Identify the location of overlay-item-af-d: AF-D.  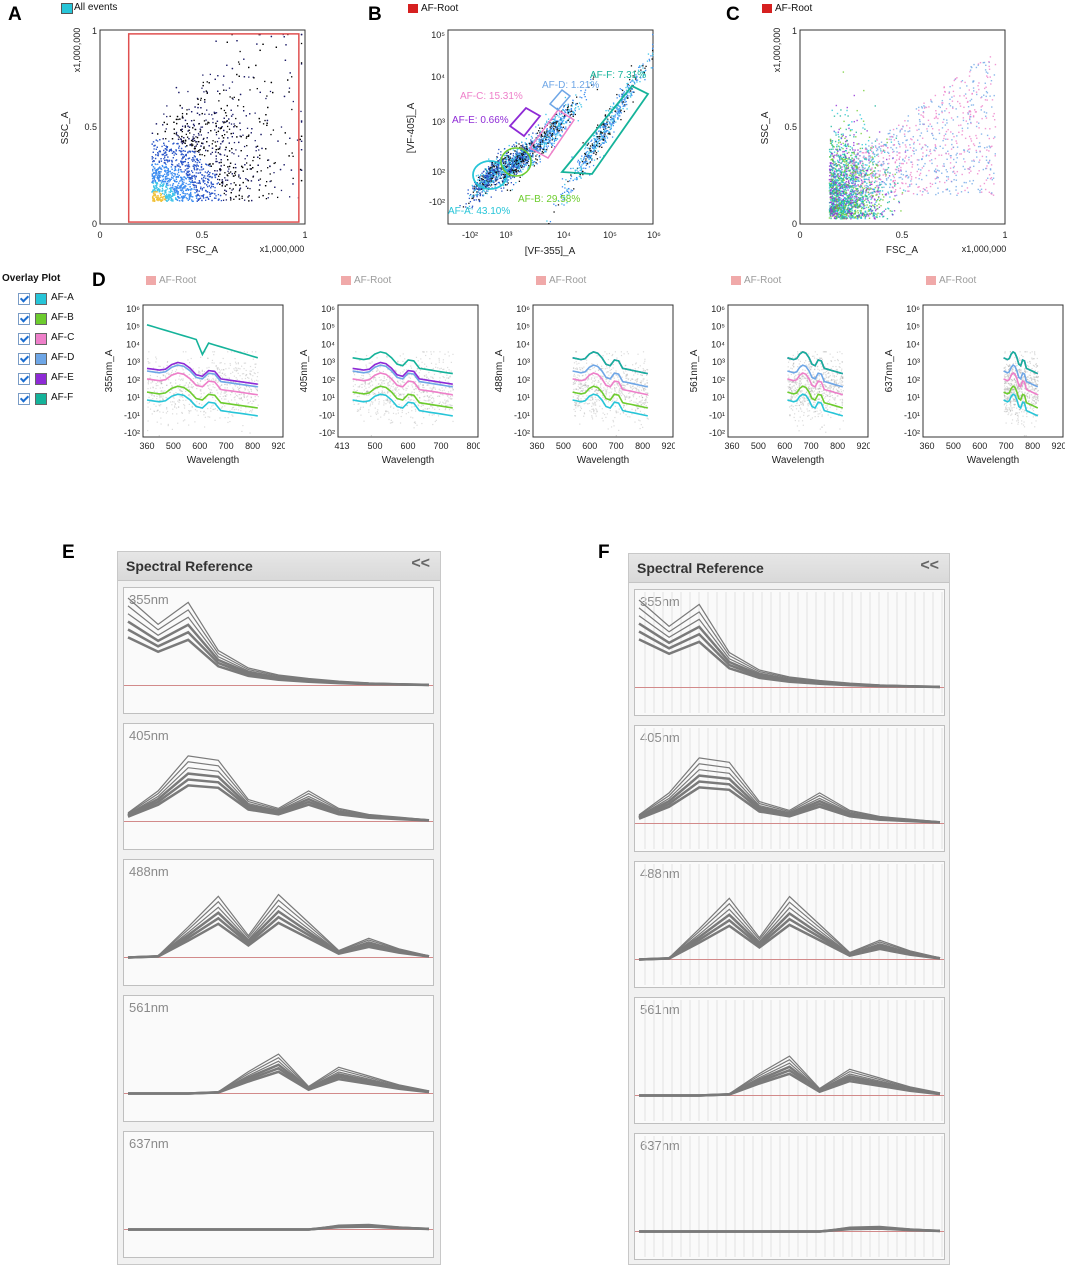
(63, 359).